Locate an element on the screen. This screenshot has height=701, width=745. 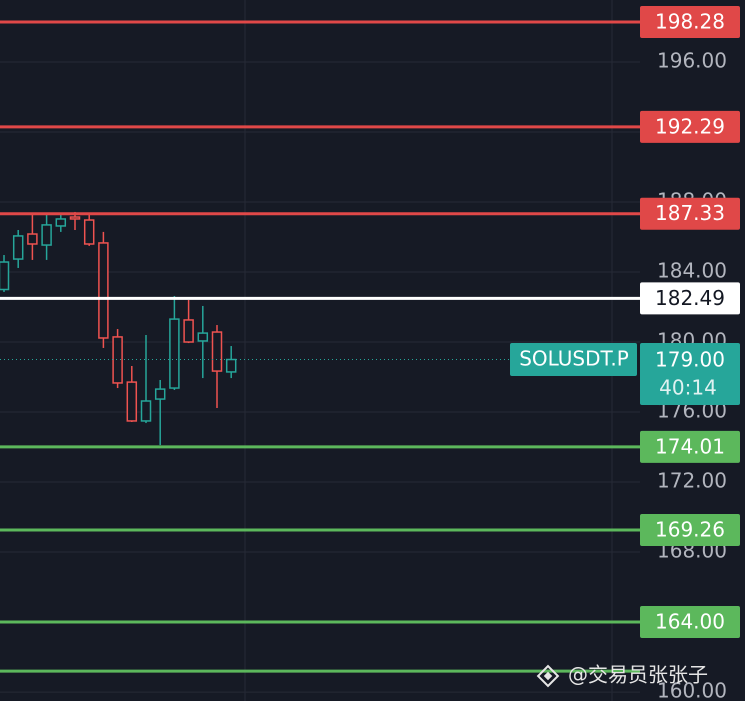
level-label: 192.29 is located at coordinates (690, 126).